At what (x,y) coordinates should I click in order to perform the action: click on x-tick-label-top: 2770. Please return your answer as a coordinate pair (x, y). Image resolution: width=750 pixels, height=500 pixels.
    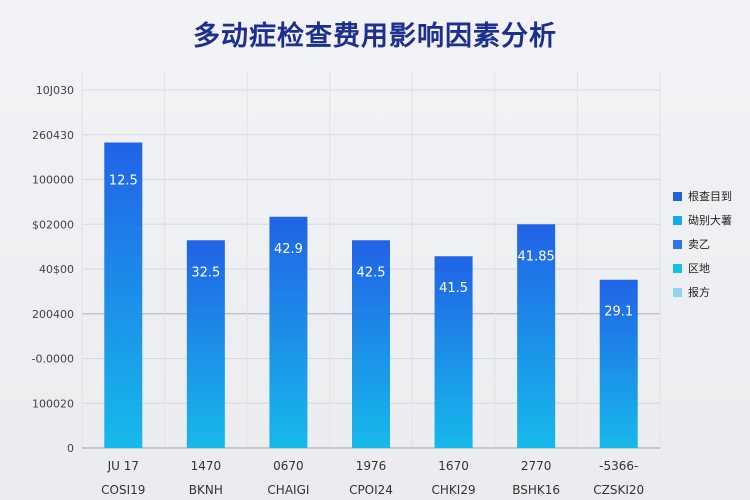
    Looking at the image, I should click on (536, 466).